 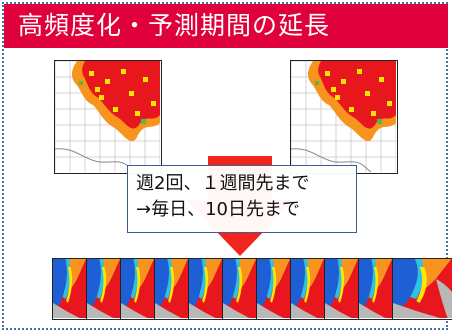 I want to click on forecast-tile, so click(x=422, y=289).